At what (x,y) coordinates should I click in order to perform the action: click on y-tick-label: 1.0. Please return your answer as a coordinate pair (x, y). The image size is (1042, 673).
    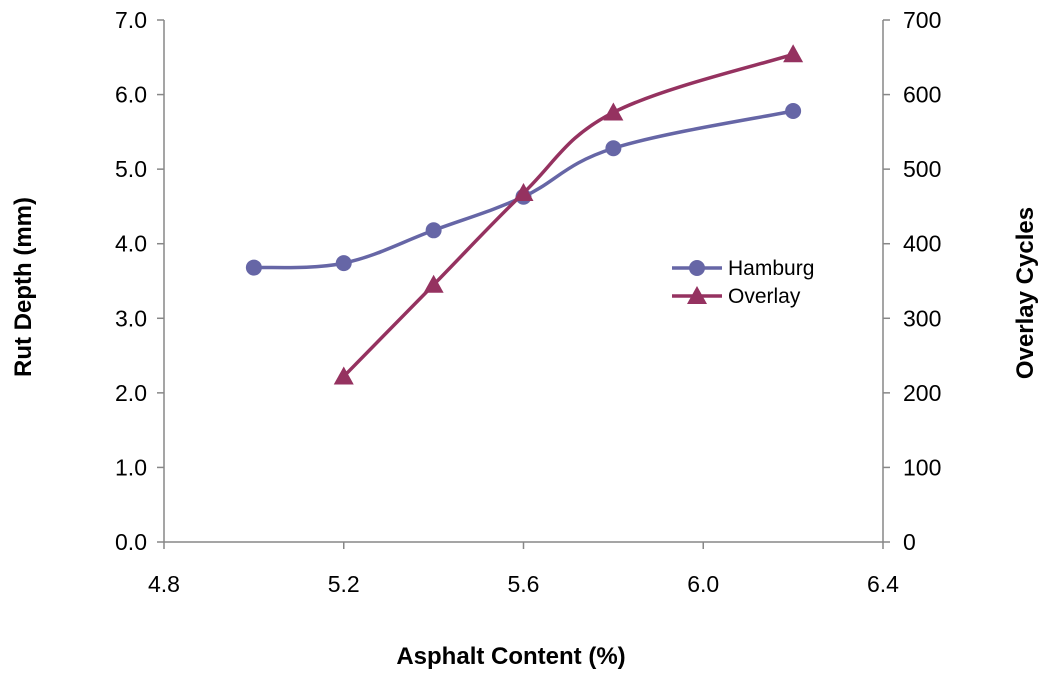
    Looking at the image, I should click on (131, 467).